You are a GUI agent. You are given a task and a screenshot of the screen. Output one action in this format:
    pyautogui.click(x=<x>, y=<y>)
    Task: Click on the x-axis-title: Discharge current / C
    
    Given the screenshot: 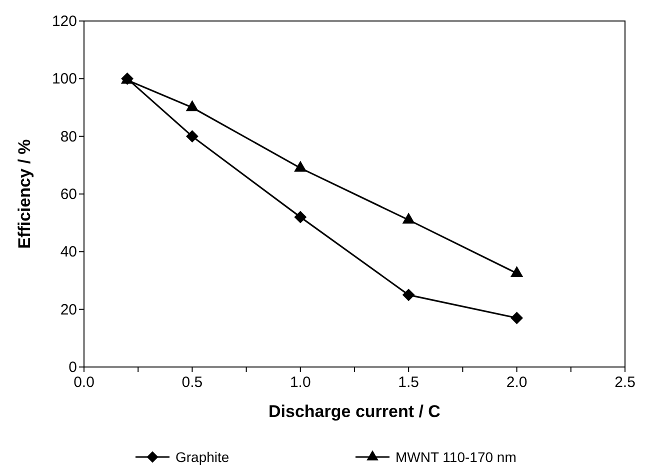 What is the action you would take?
    pyautogui.click(x=354, y=411)
    